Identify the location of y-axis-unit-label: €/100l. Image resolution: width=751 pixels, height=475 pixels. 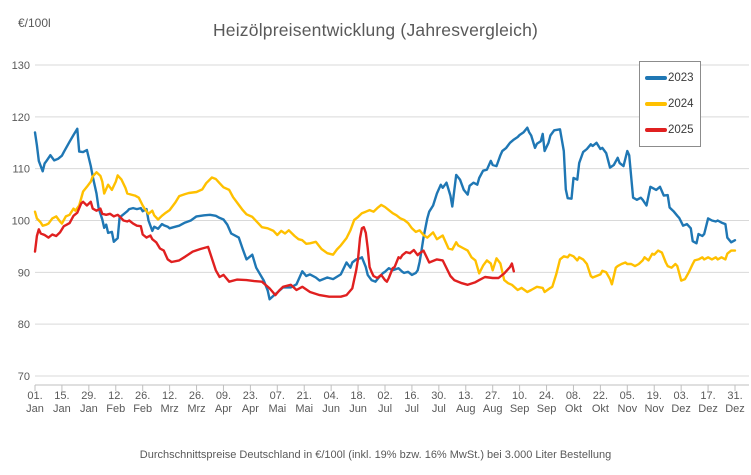
(34, 23).